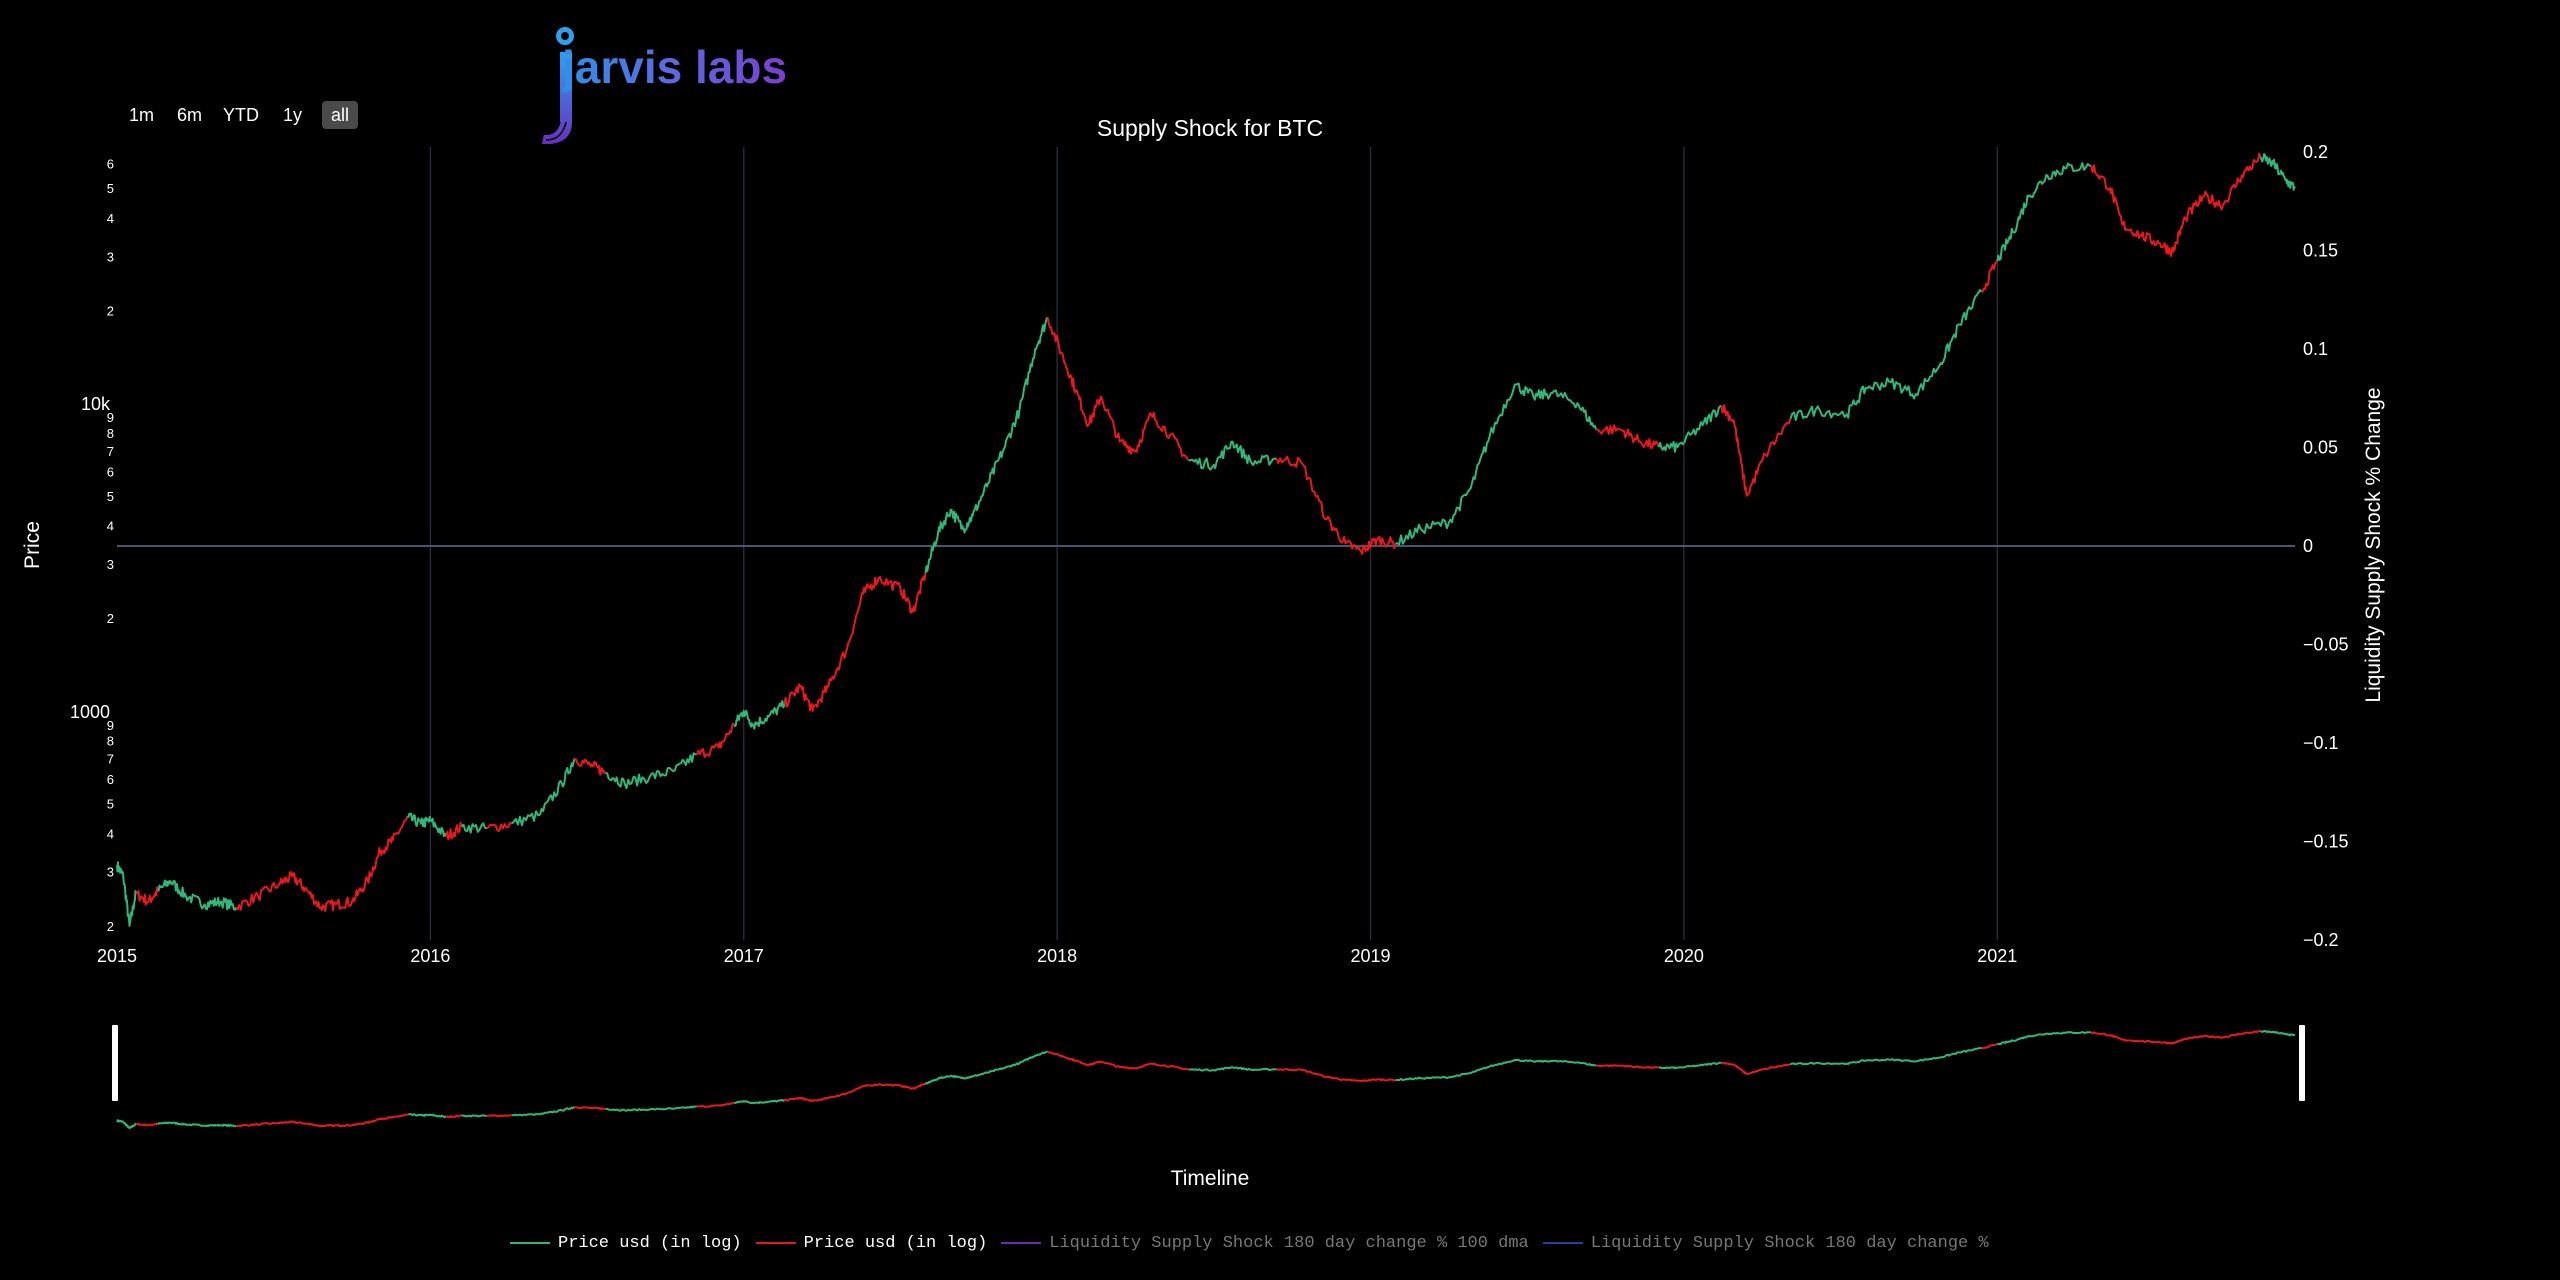 The height and width of the screenshot is (1280, 2560). Describe the element at coordinates (32, 545) in the screenshot. I see `y-axis-left-title: Price` at that location.